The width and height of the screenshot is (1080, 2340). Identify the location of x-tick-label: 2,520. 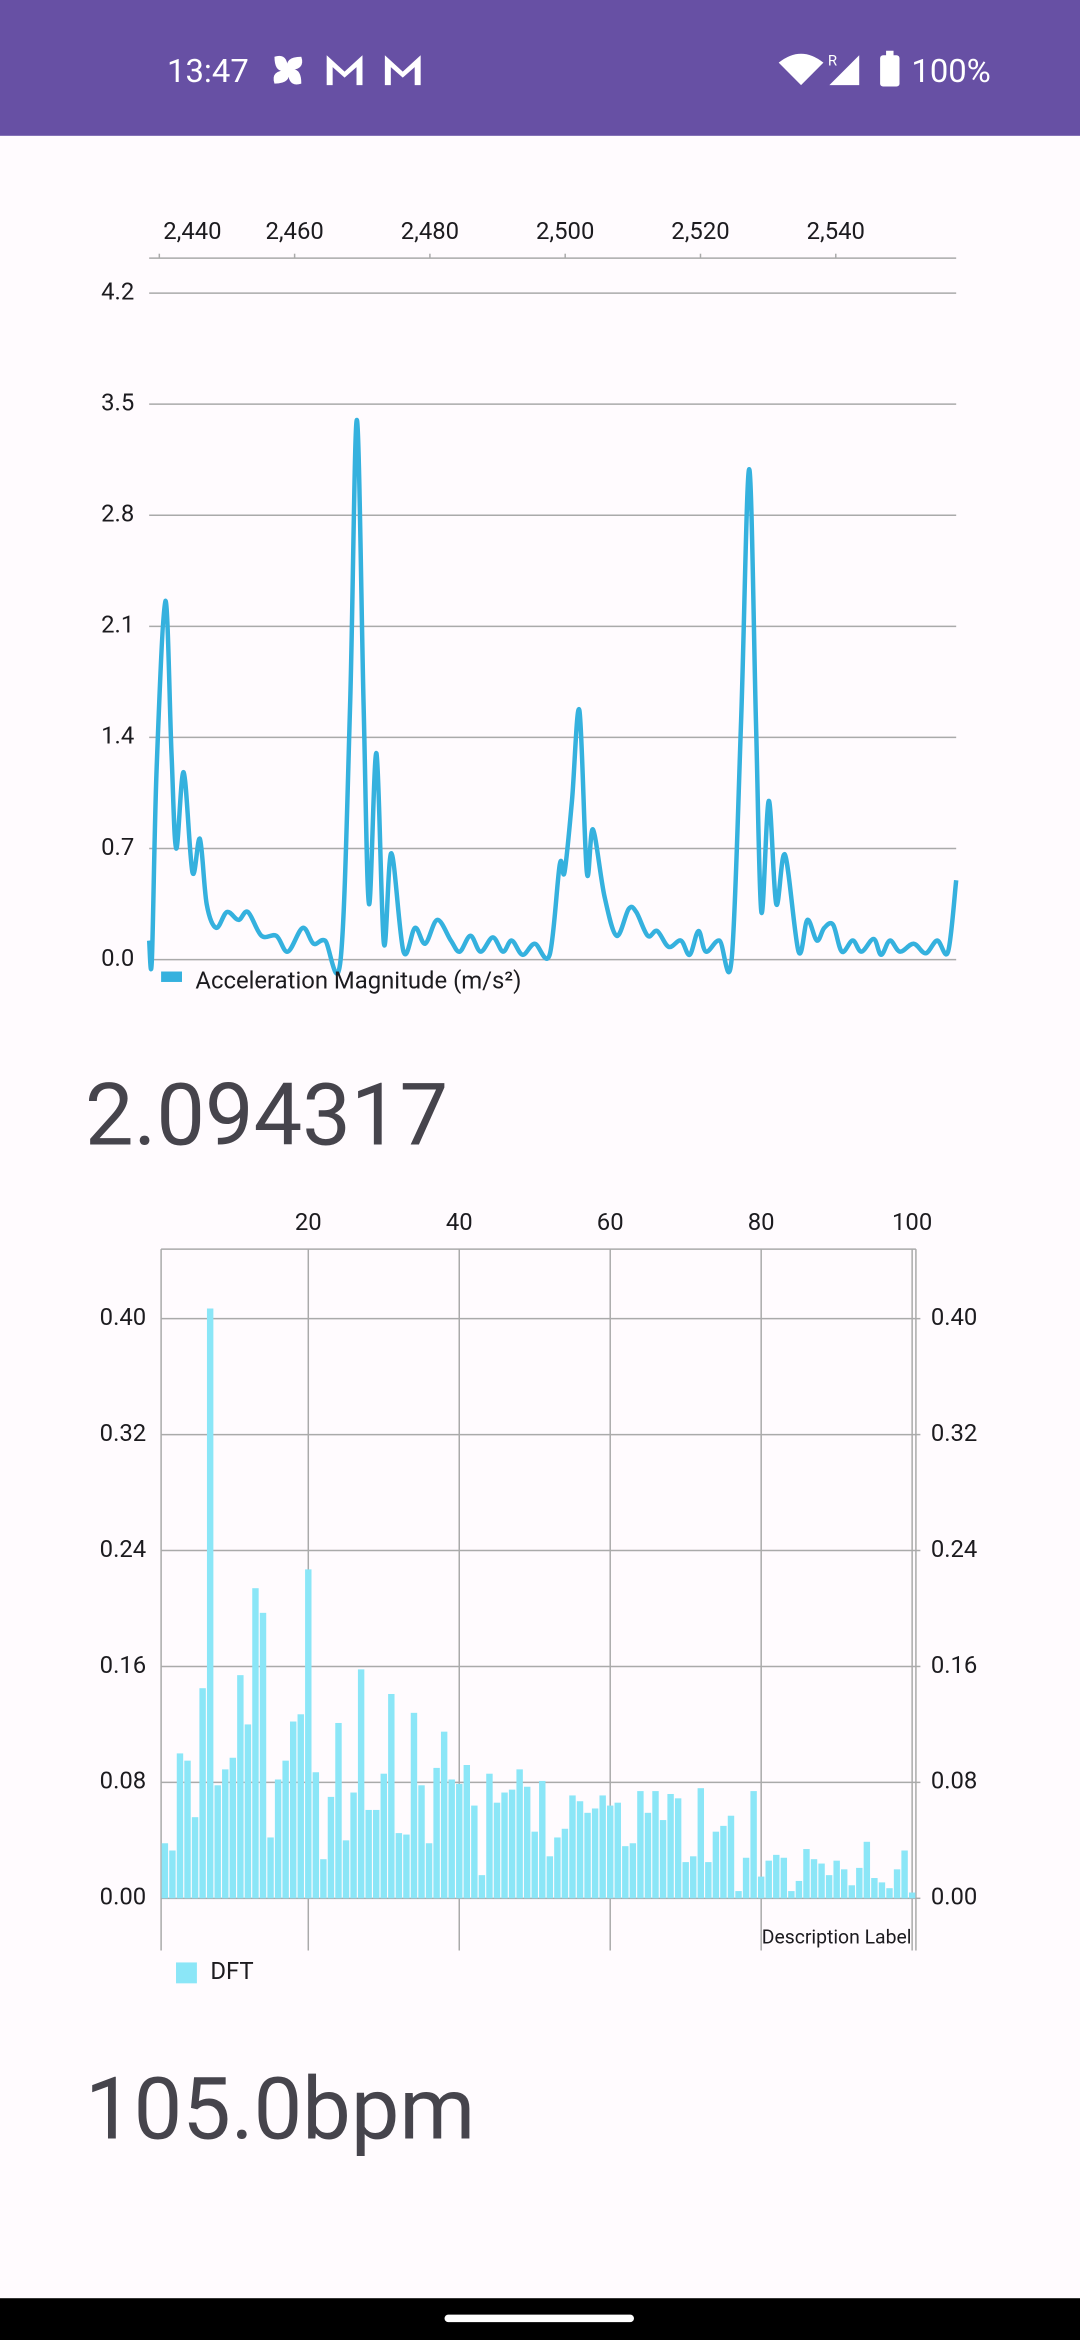
(700, 231).